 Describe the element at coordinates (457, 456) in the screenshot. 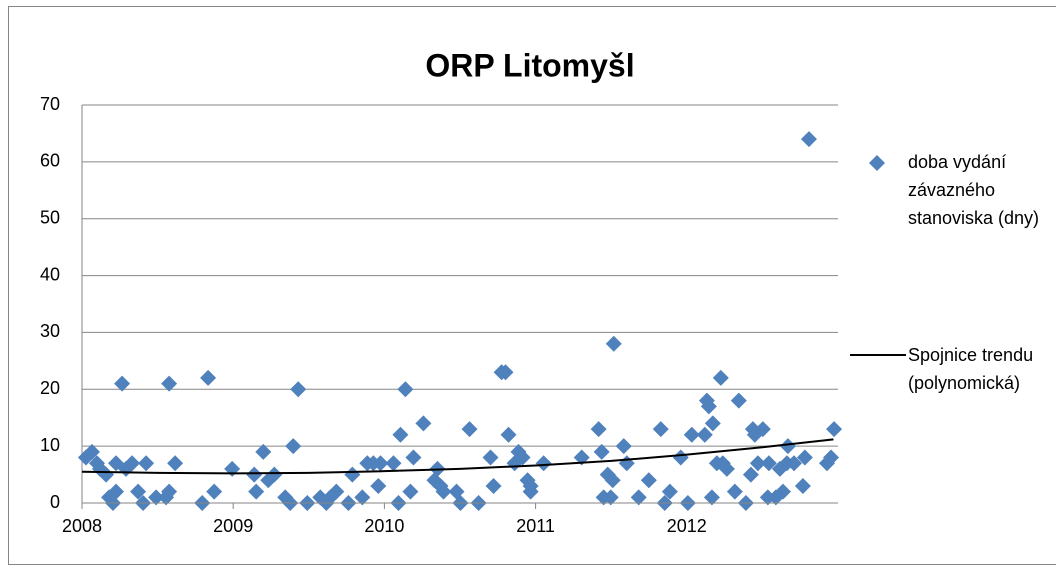

I see `trend-line` at that location.